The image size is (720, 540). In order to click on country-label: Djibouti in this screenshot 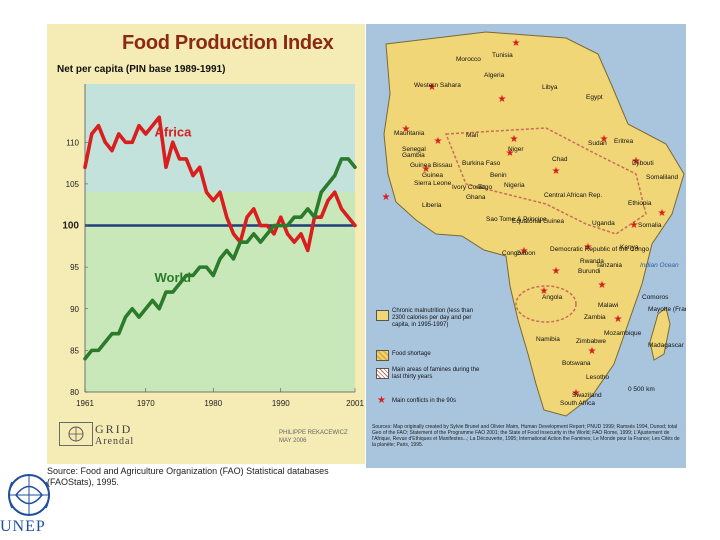, I will do `click(643, 163)`.